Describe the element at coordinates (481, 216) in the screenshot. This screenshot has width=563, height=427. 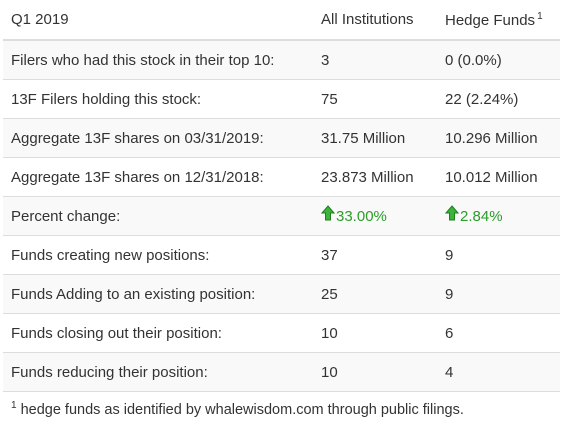
I see `percent-change-value: 2.84%` at that location.